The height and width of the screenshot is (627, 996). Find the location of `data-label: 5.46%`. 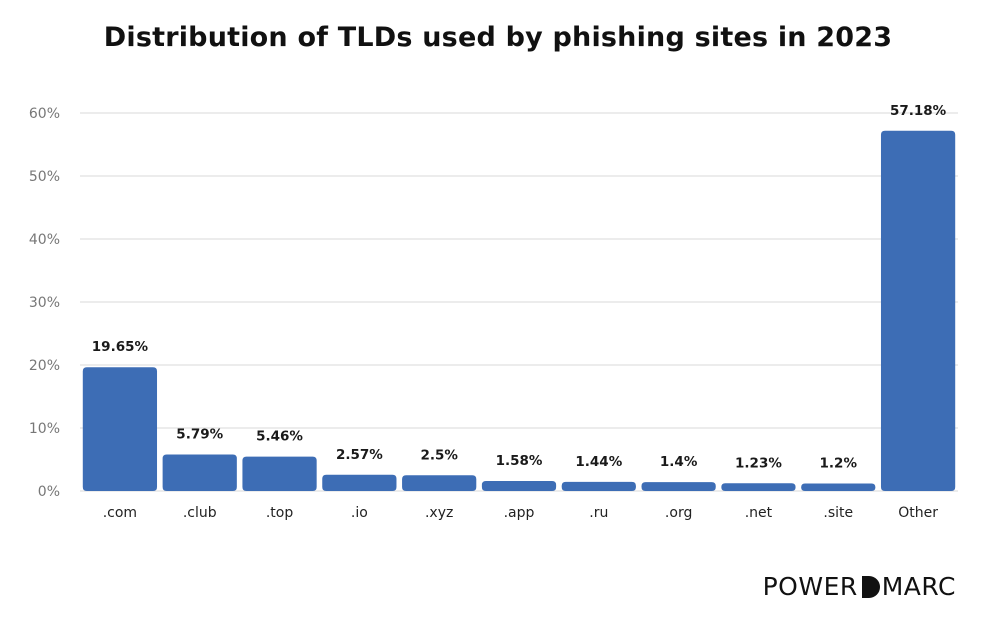

data-label: 5.46% is located at coordinates (279, 437).